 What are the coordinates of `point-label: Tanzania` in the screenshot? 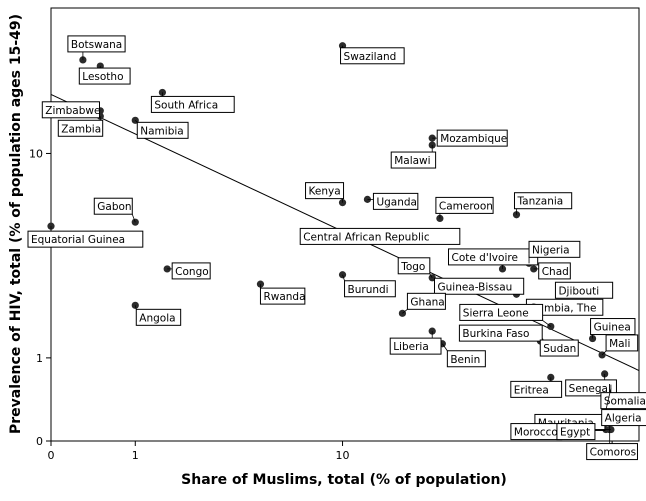 It's located at (539, 202).